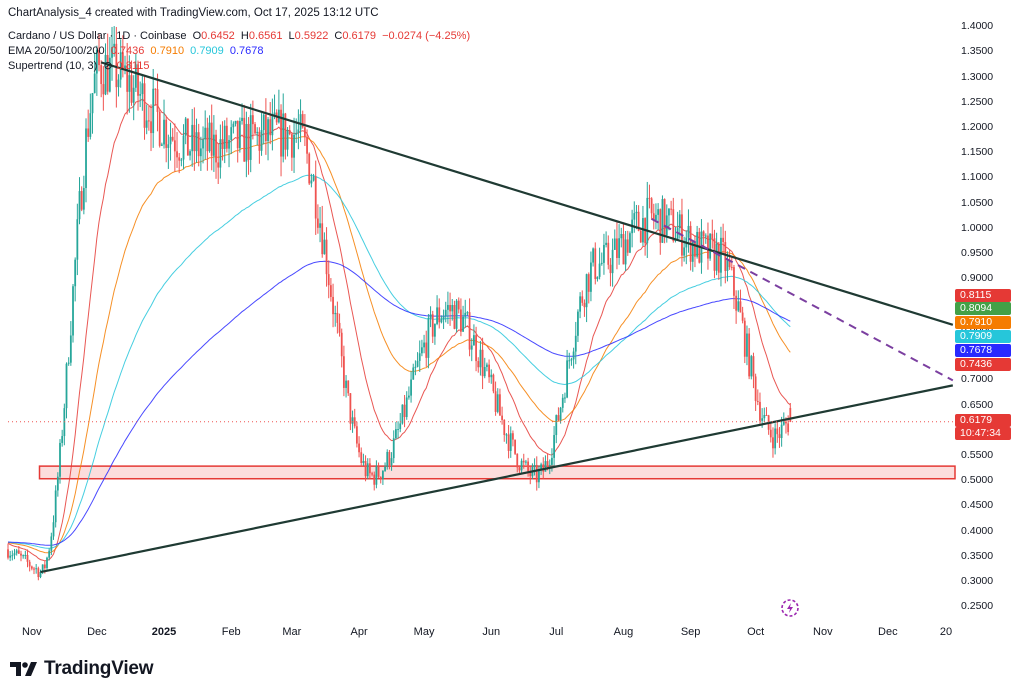  What do you see at coordinates (690, 632) in the screenshot?
I see `time-tick-label: Sep` at bounding box center [690, 632].